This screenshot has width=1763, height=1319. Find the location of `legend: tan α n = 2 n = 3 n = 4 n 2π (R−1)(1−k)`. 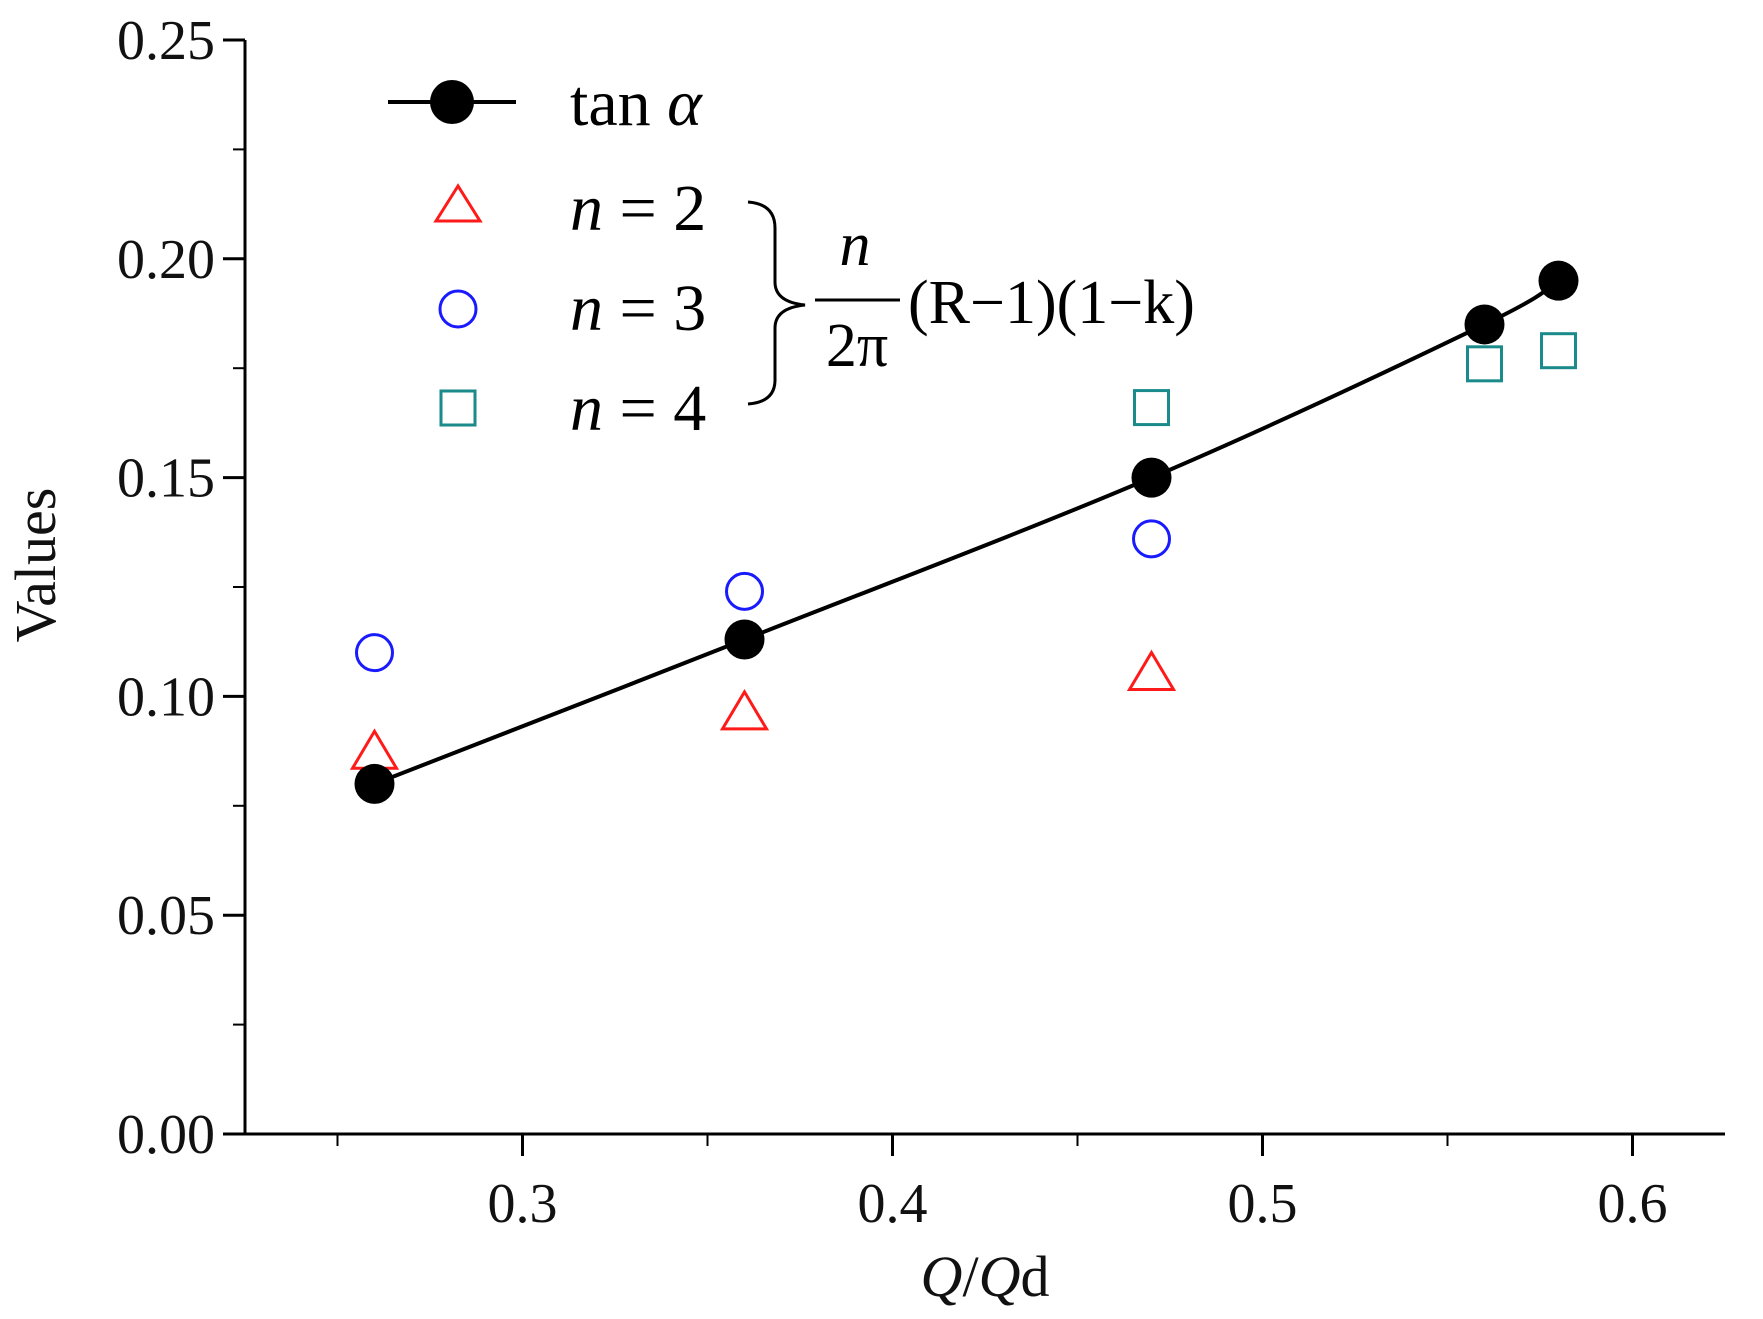

legend: tan α n = 2 n = 3 n = 4 n 2π (R−1)(1−k) is located at coordinates (791, 256).